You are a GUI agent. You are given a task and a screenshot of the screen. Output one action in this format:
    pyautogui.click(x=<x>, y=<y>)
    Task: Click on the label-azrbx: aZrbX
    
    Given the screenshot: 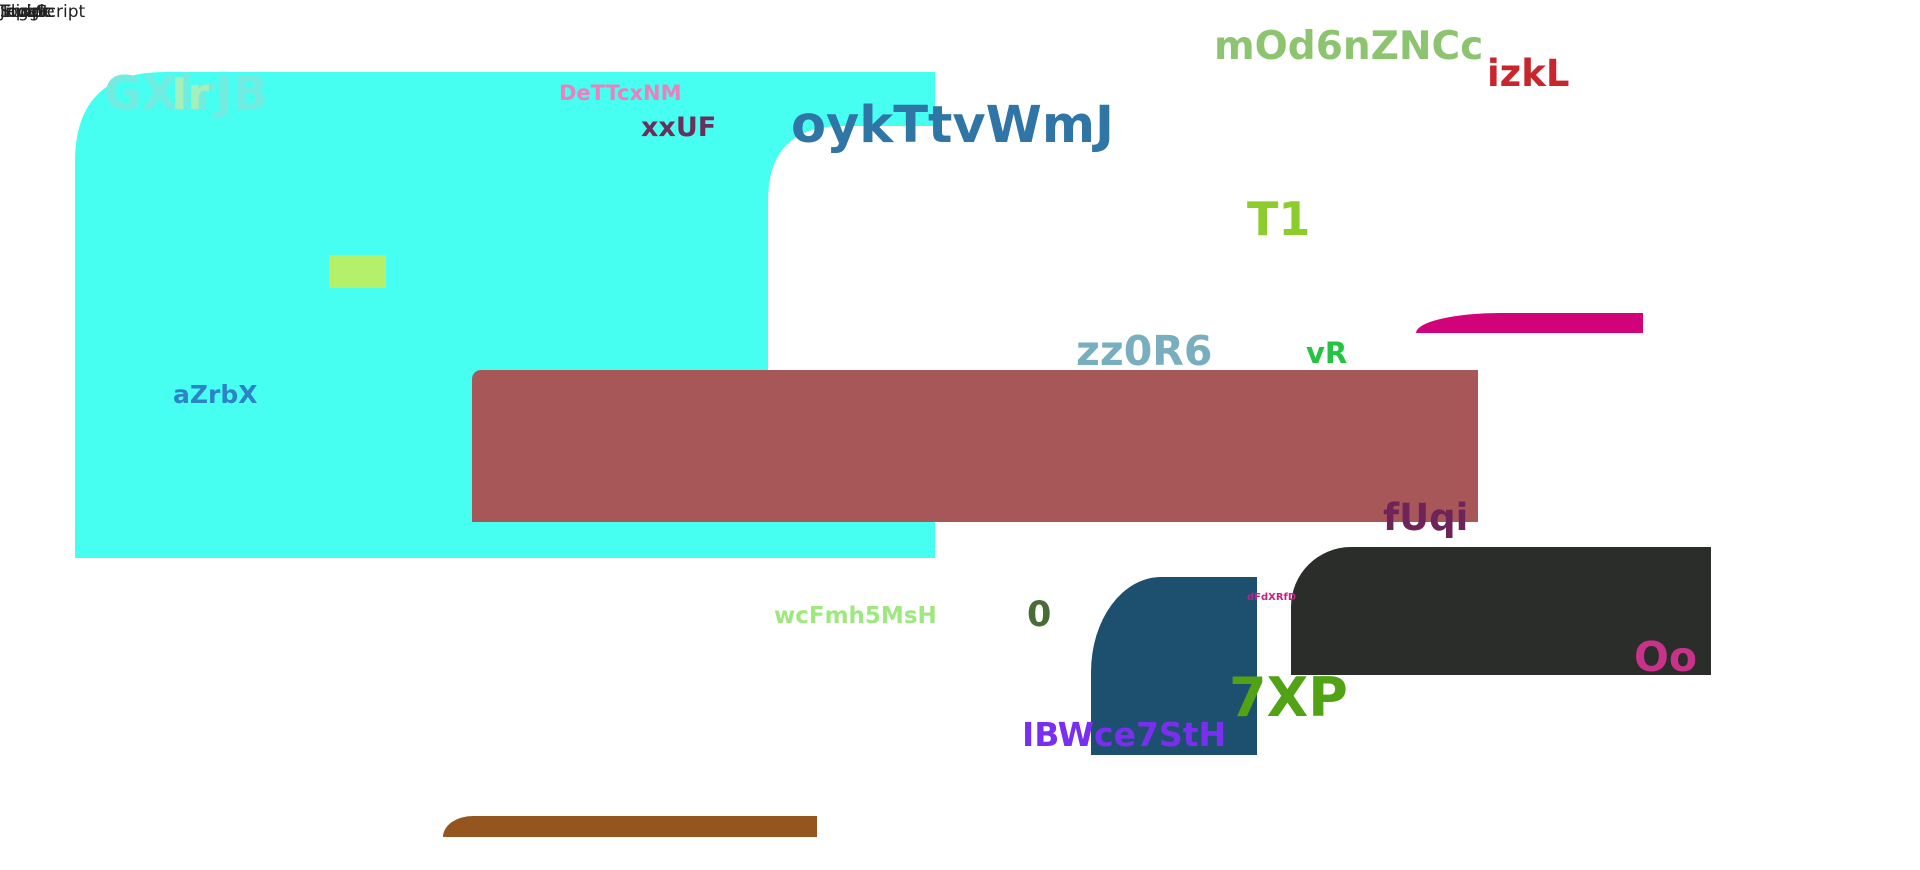 What is the action you would take?
    pyautogui.click(x=215, y=394)
    